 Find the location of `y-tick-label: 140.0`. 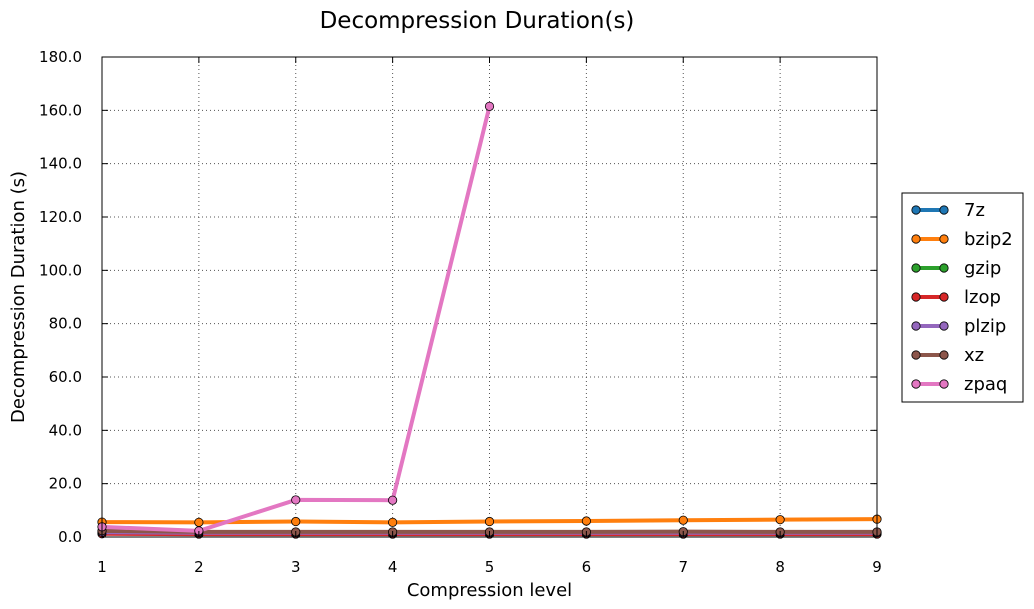

y-tick-label: 140.0 is located at coordinates (60, 164).